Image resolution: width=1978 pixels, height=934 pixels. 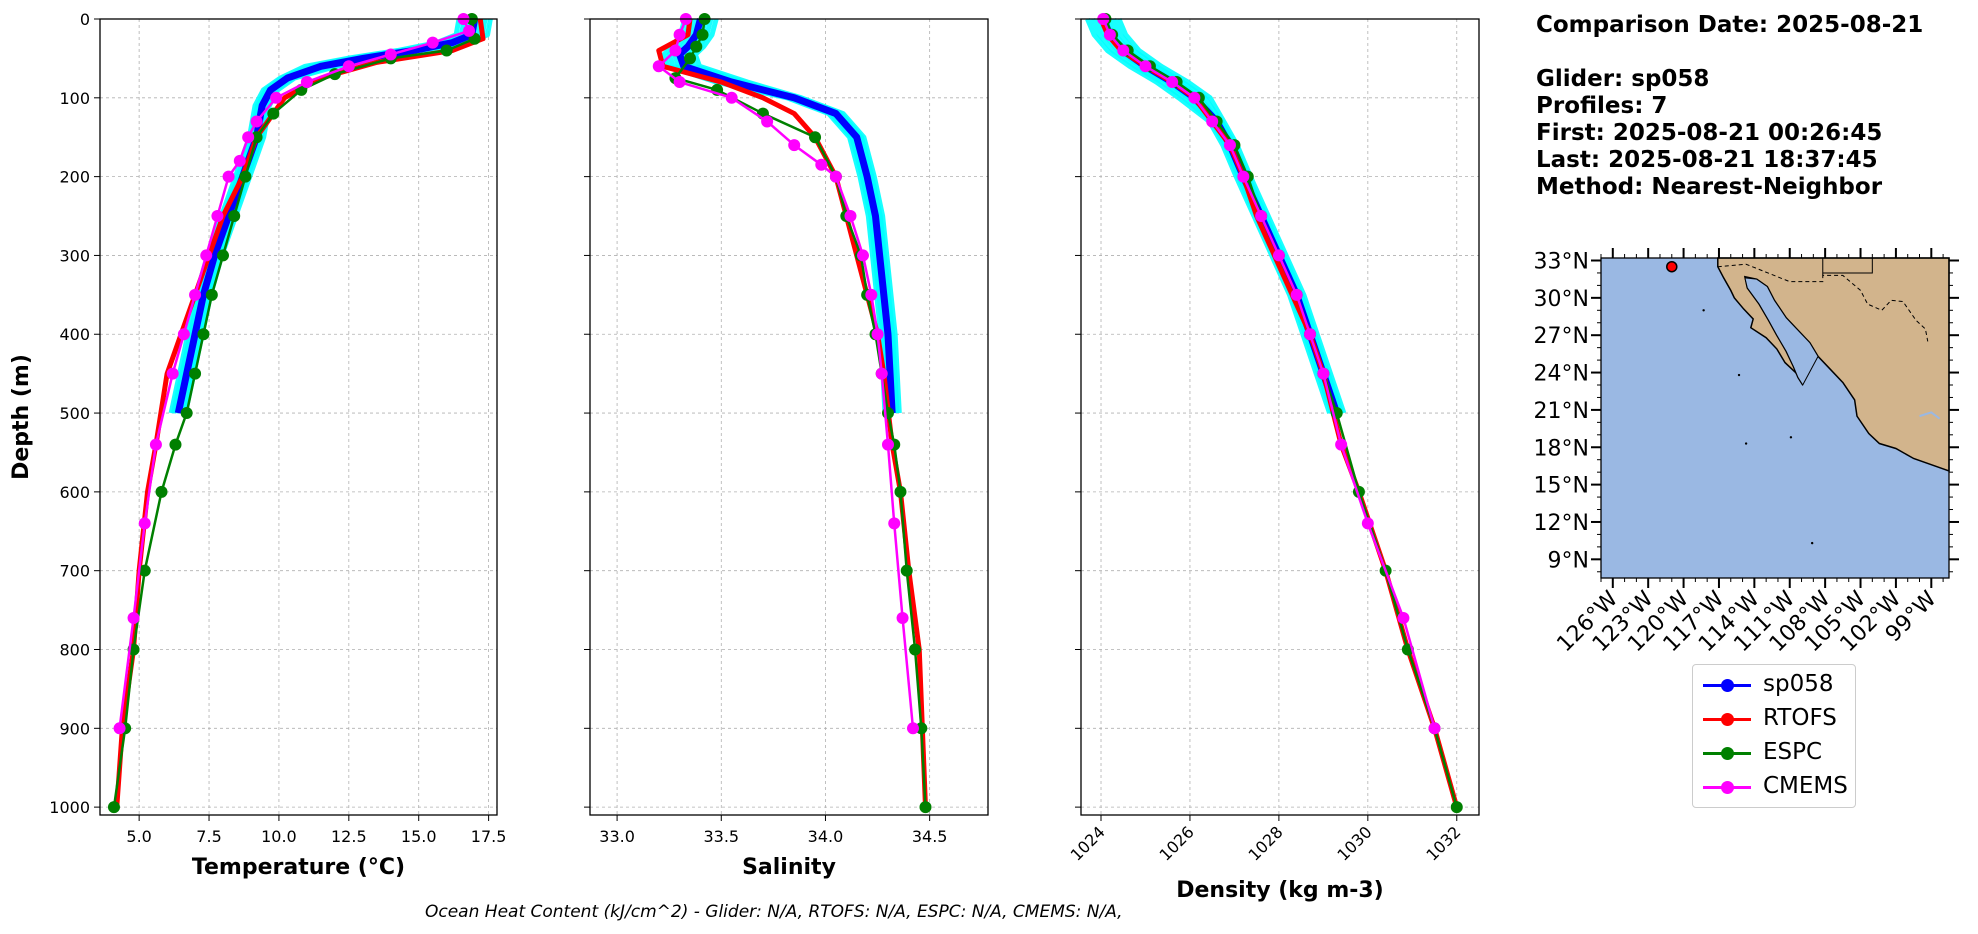 What do you see at coordinates (1443, 843) in the screenshot?
I see `x-tick-label: 1032` at bounding box center [1443, 843].